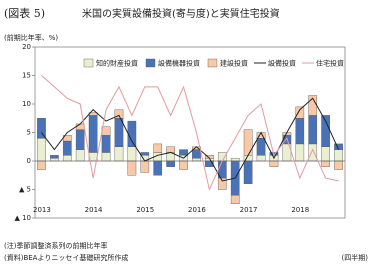 The height and width of the screenshot is (274, 373). I want to click on legend-label: 知的財産投資, so click(117, 63).